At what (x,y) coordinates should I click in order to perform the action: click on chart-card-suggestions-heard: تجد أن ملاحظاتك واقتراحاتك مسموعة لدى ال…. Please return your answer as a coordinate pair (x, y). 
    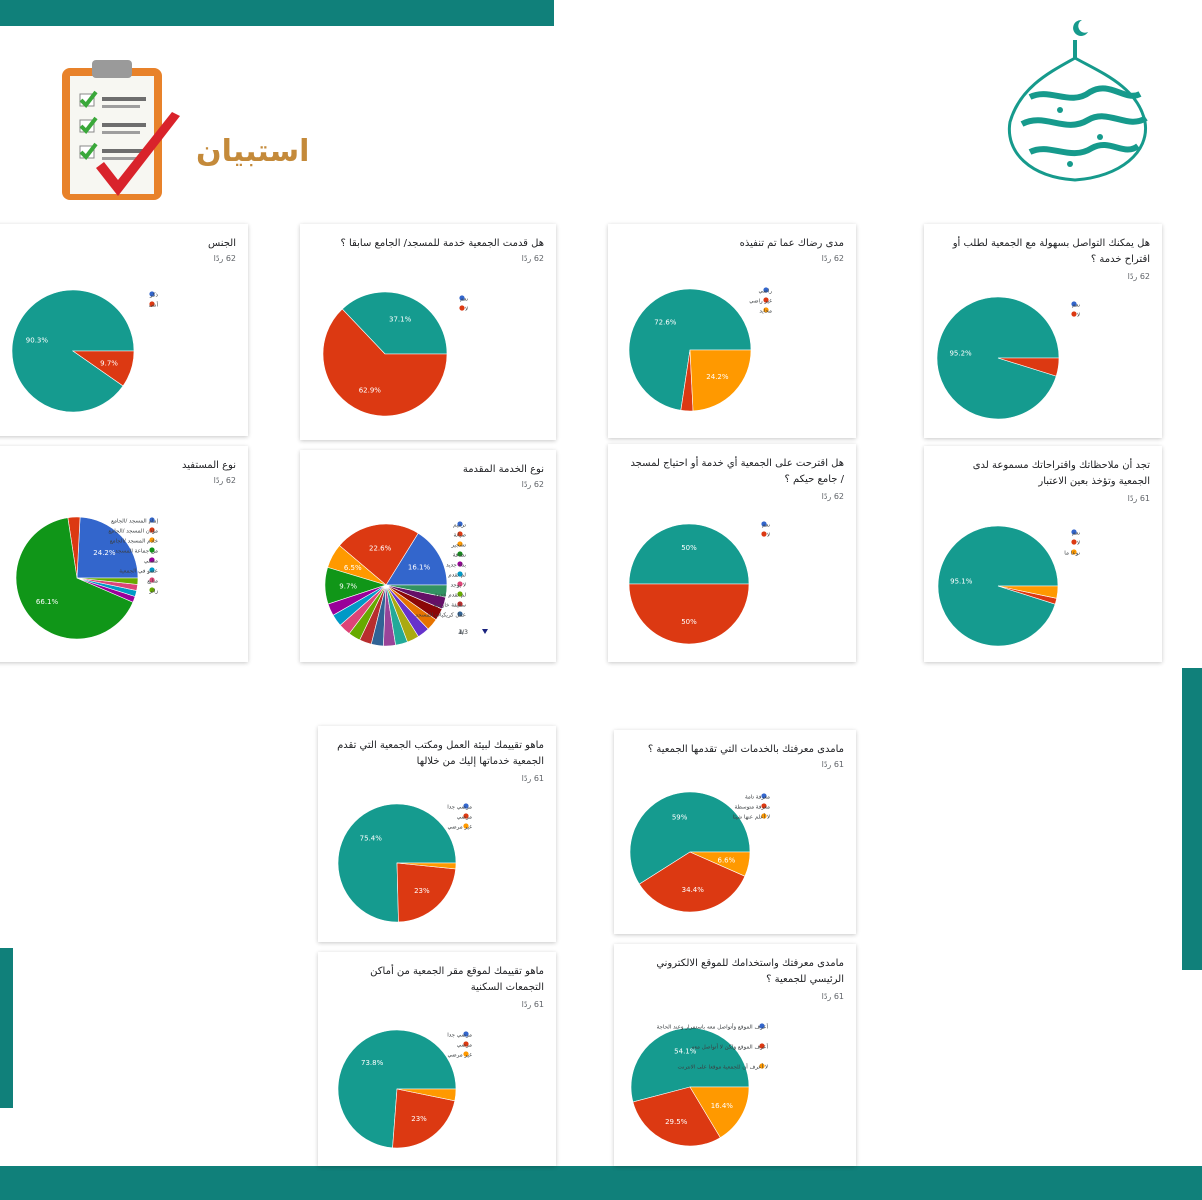
    Looking at the image, I should click on (1043, 554).